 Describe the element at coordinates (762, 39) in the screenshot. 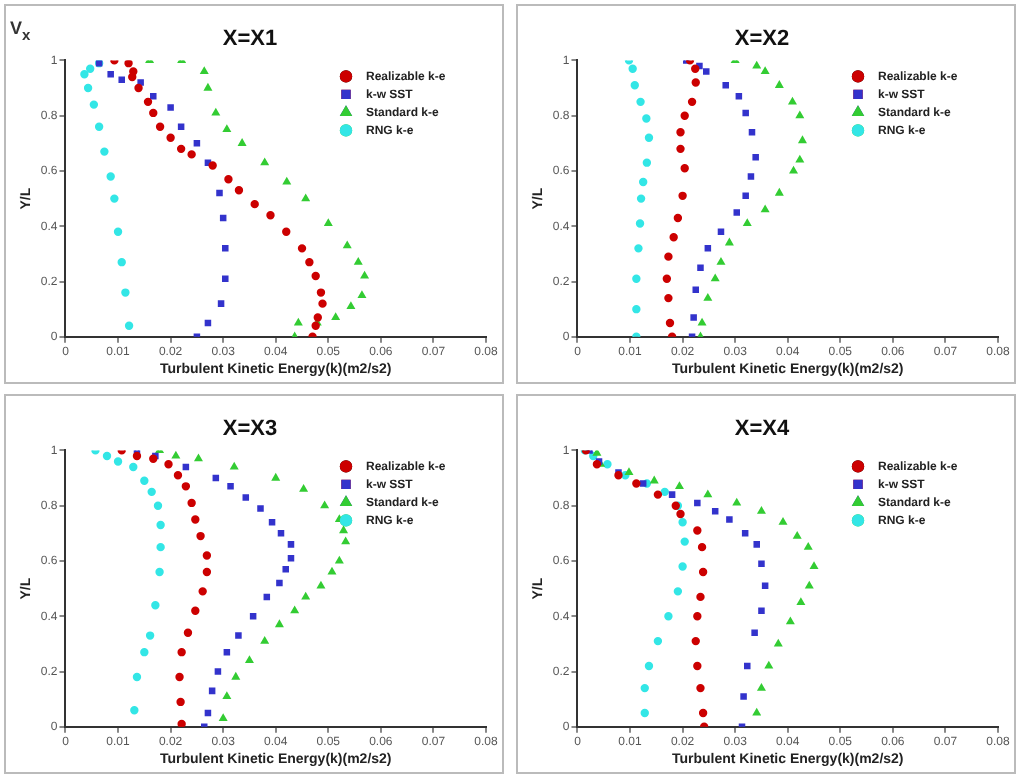

I see `chart-title: X=X2` at that location.